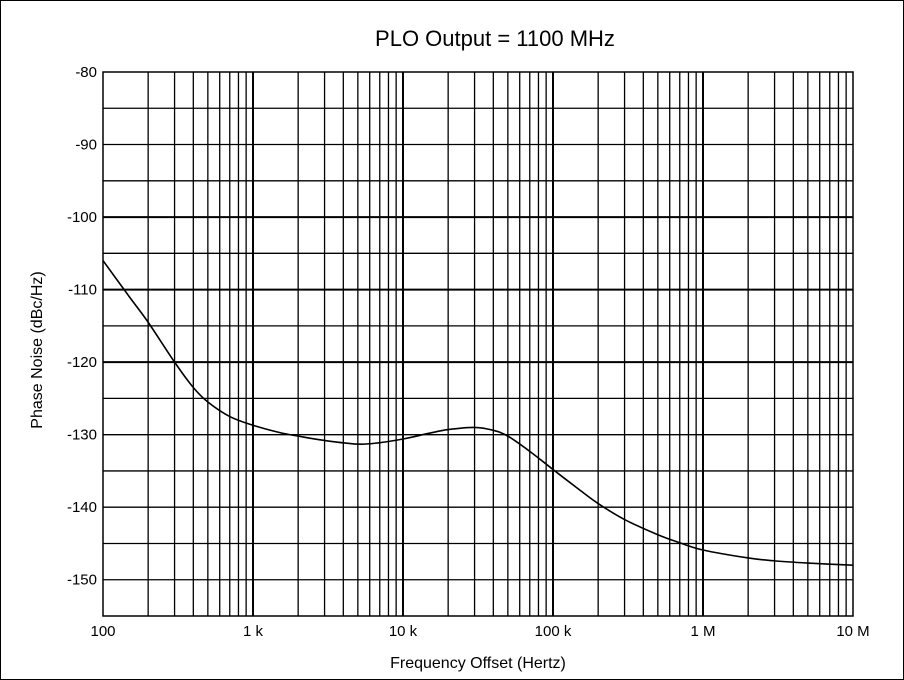 This screenshot has width=904, height=680. I want to click on y-tick-label: -120, so click(82, 362).